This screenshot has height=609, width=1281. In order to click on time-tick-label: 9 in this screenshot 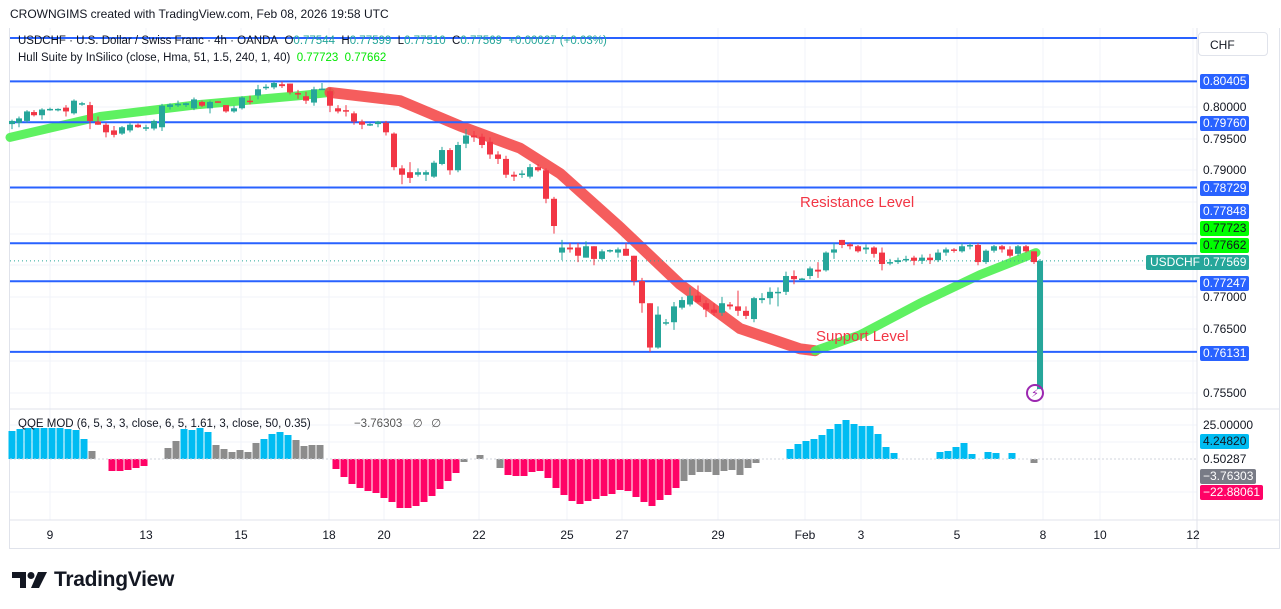, I will do `click(50, 535)`.